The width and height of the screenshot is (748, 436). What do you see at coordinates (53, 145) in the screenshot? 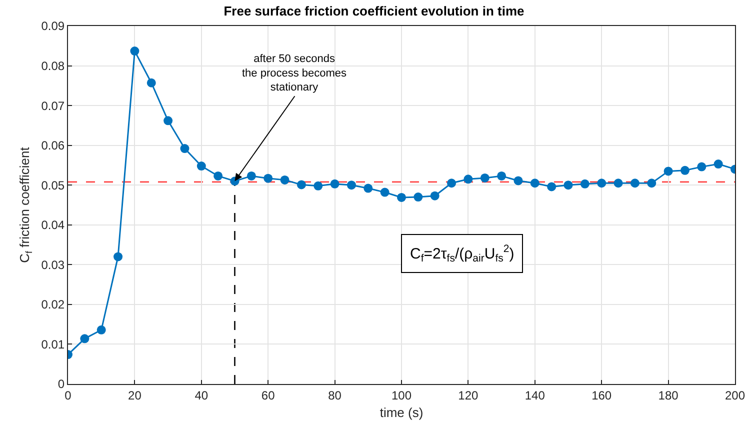
I see `y-tick-label: 0.06` at bounding box center [53, 145].